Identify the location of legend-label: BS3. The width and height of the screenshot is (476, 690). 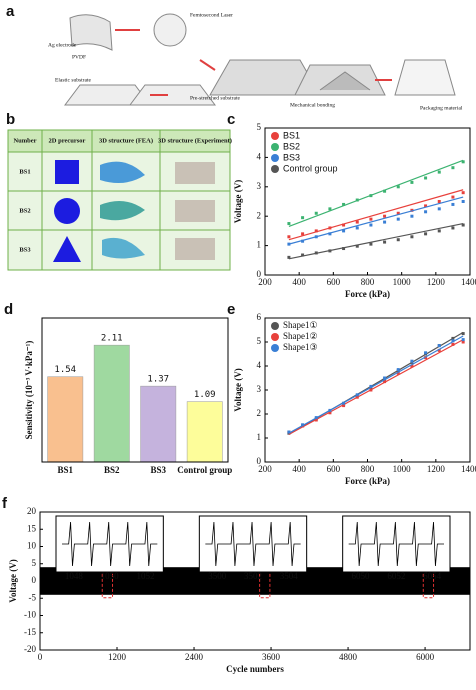
(291, 157).